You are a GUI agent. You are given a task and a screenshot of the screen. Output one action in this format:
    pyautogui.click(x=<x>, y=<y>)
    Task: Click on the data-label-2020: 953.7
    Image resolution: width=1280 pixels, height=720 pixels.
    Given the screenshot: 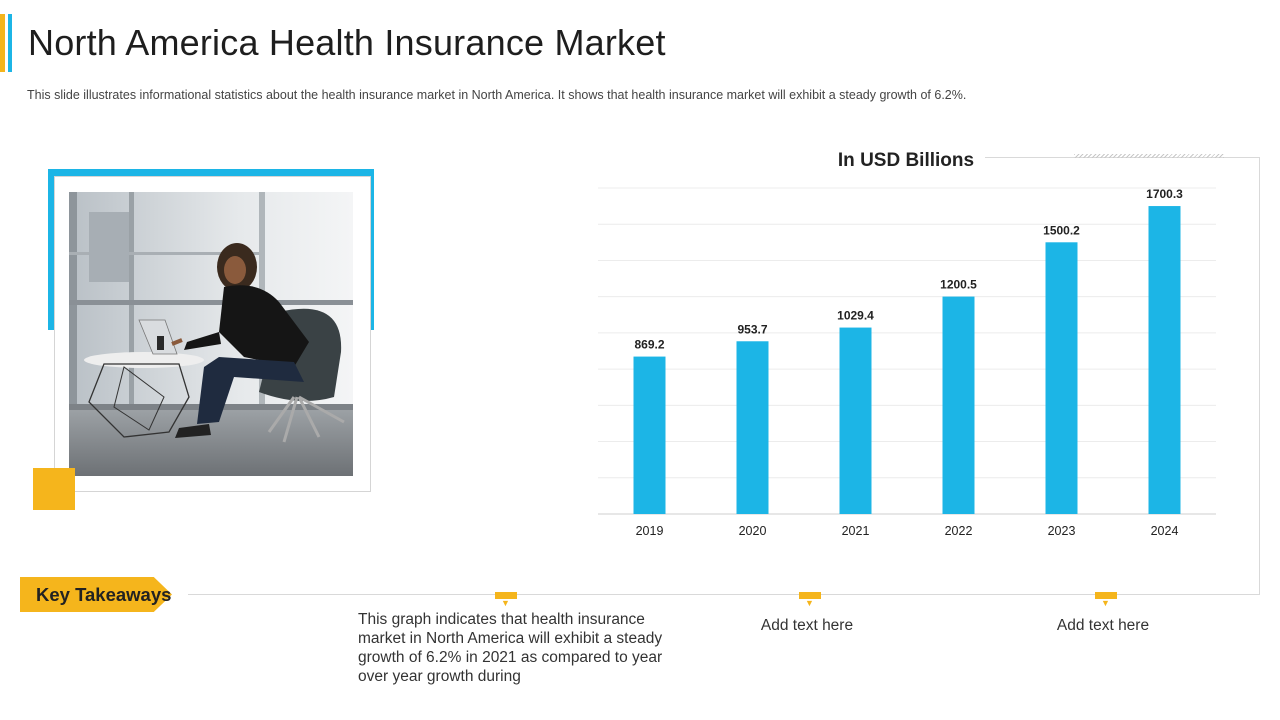 What is the action you would take?
    pyautogui.click(x=752, y=329)
    